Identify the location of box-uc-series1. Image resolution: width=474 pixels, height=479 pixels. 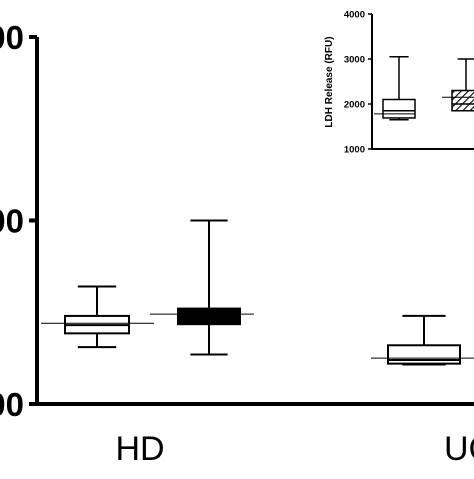
(422, 340).